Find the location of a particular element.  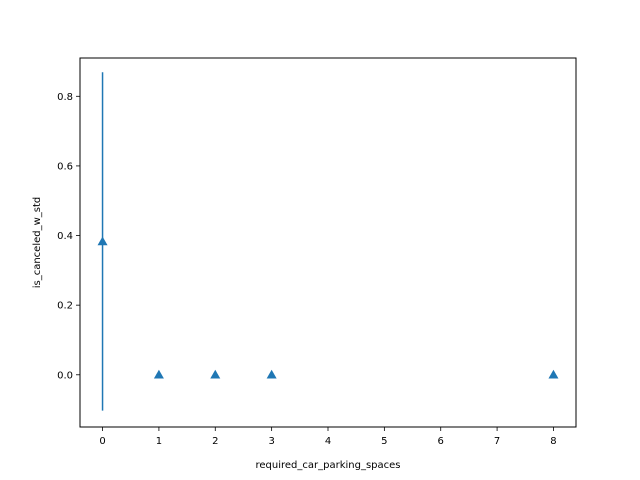

x-tick-label: 8 is located at coordinates (553, 441).